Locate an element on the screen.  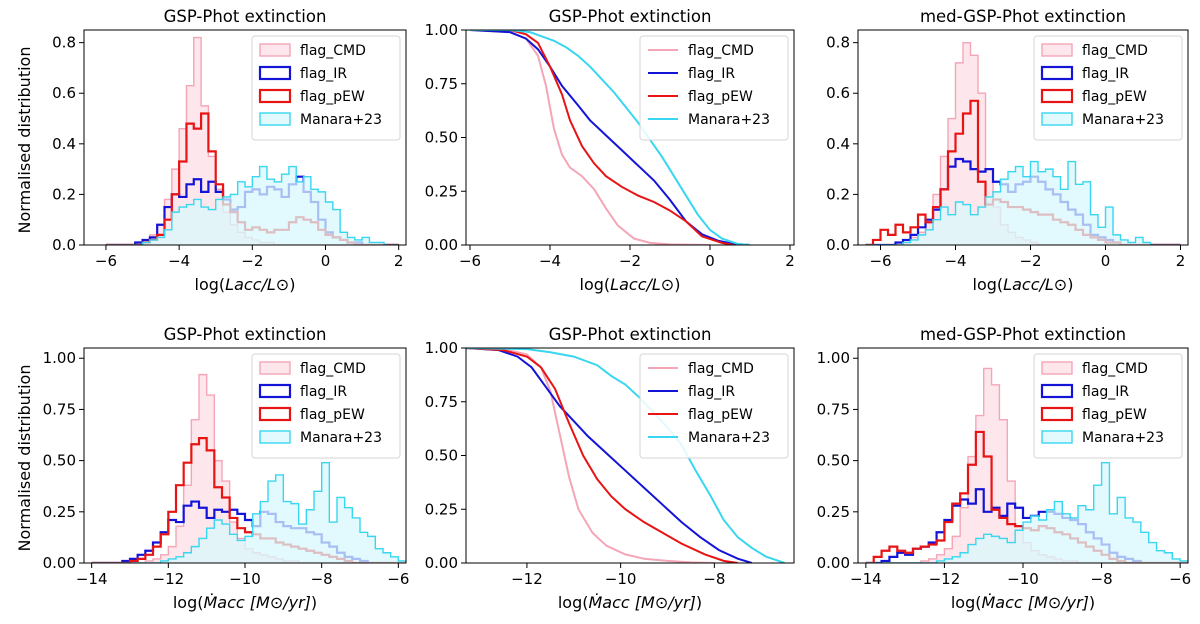
x-tick-label: −2 is located at coordinates (630, 261).